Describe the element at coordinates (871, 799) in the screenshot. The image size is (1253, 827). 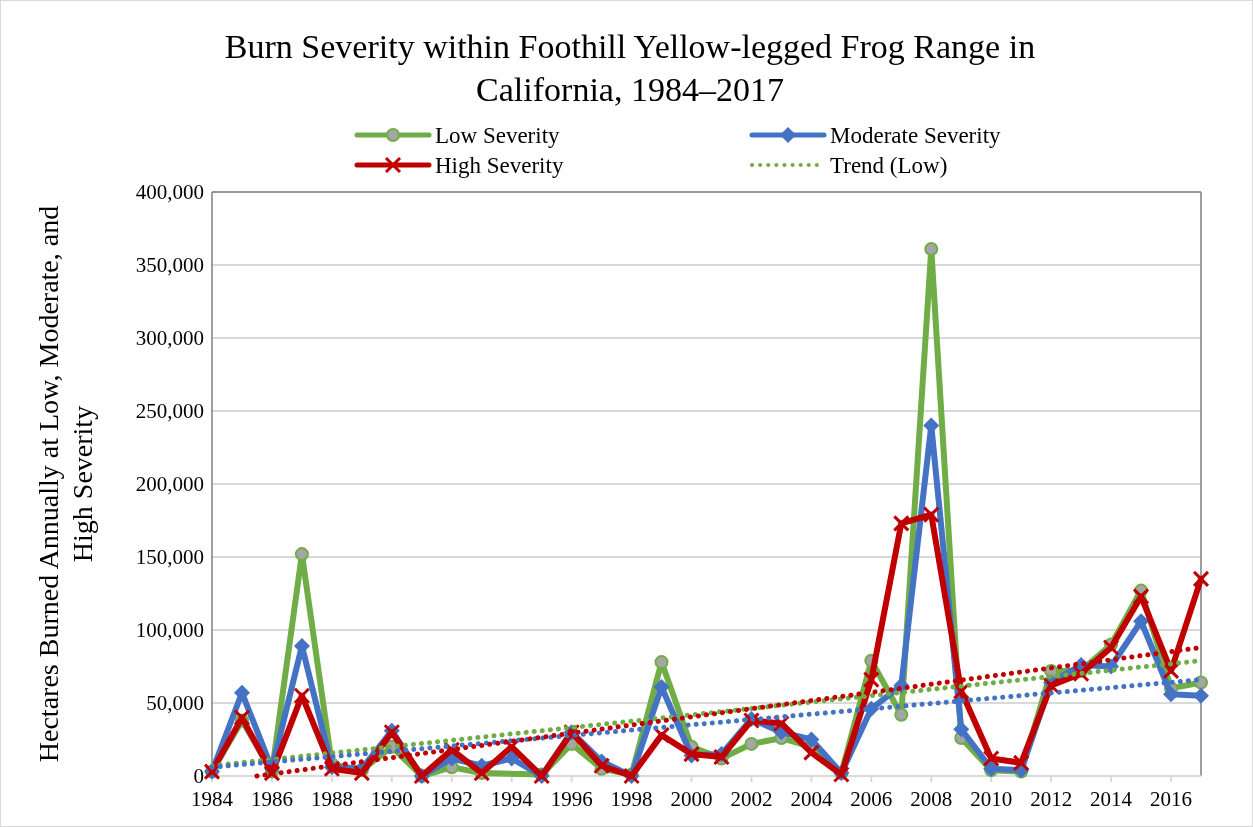
I see `x-tick-label: 2006` at that location.